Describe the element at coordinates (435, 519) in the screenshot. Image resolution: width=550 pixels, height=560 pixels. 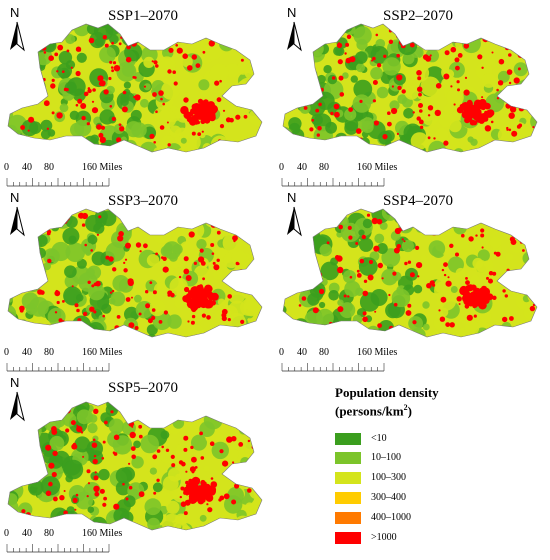
I see `legend-item: 400–1000` at that location.